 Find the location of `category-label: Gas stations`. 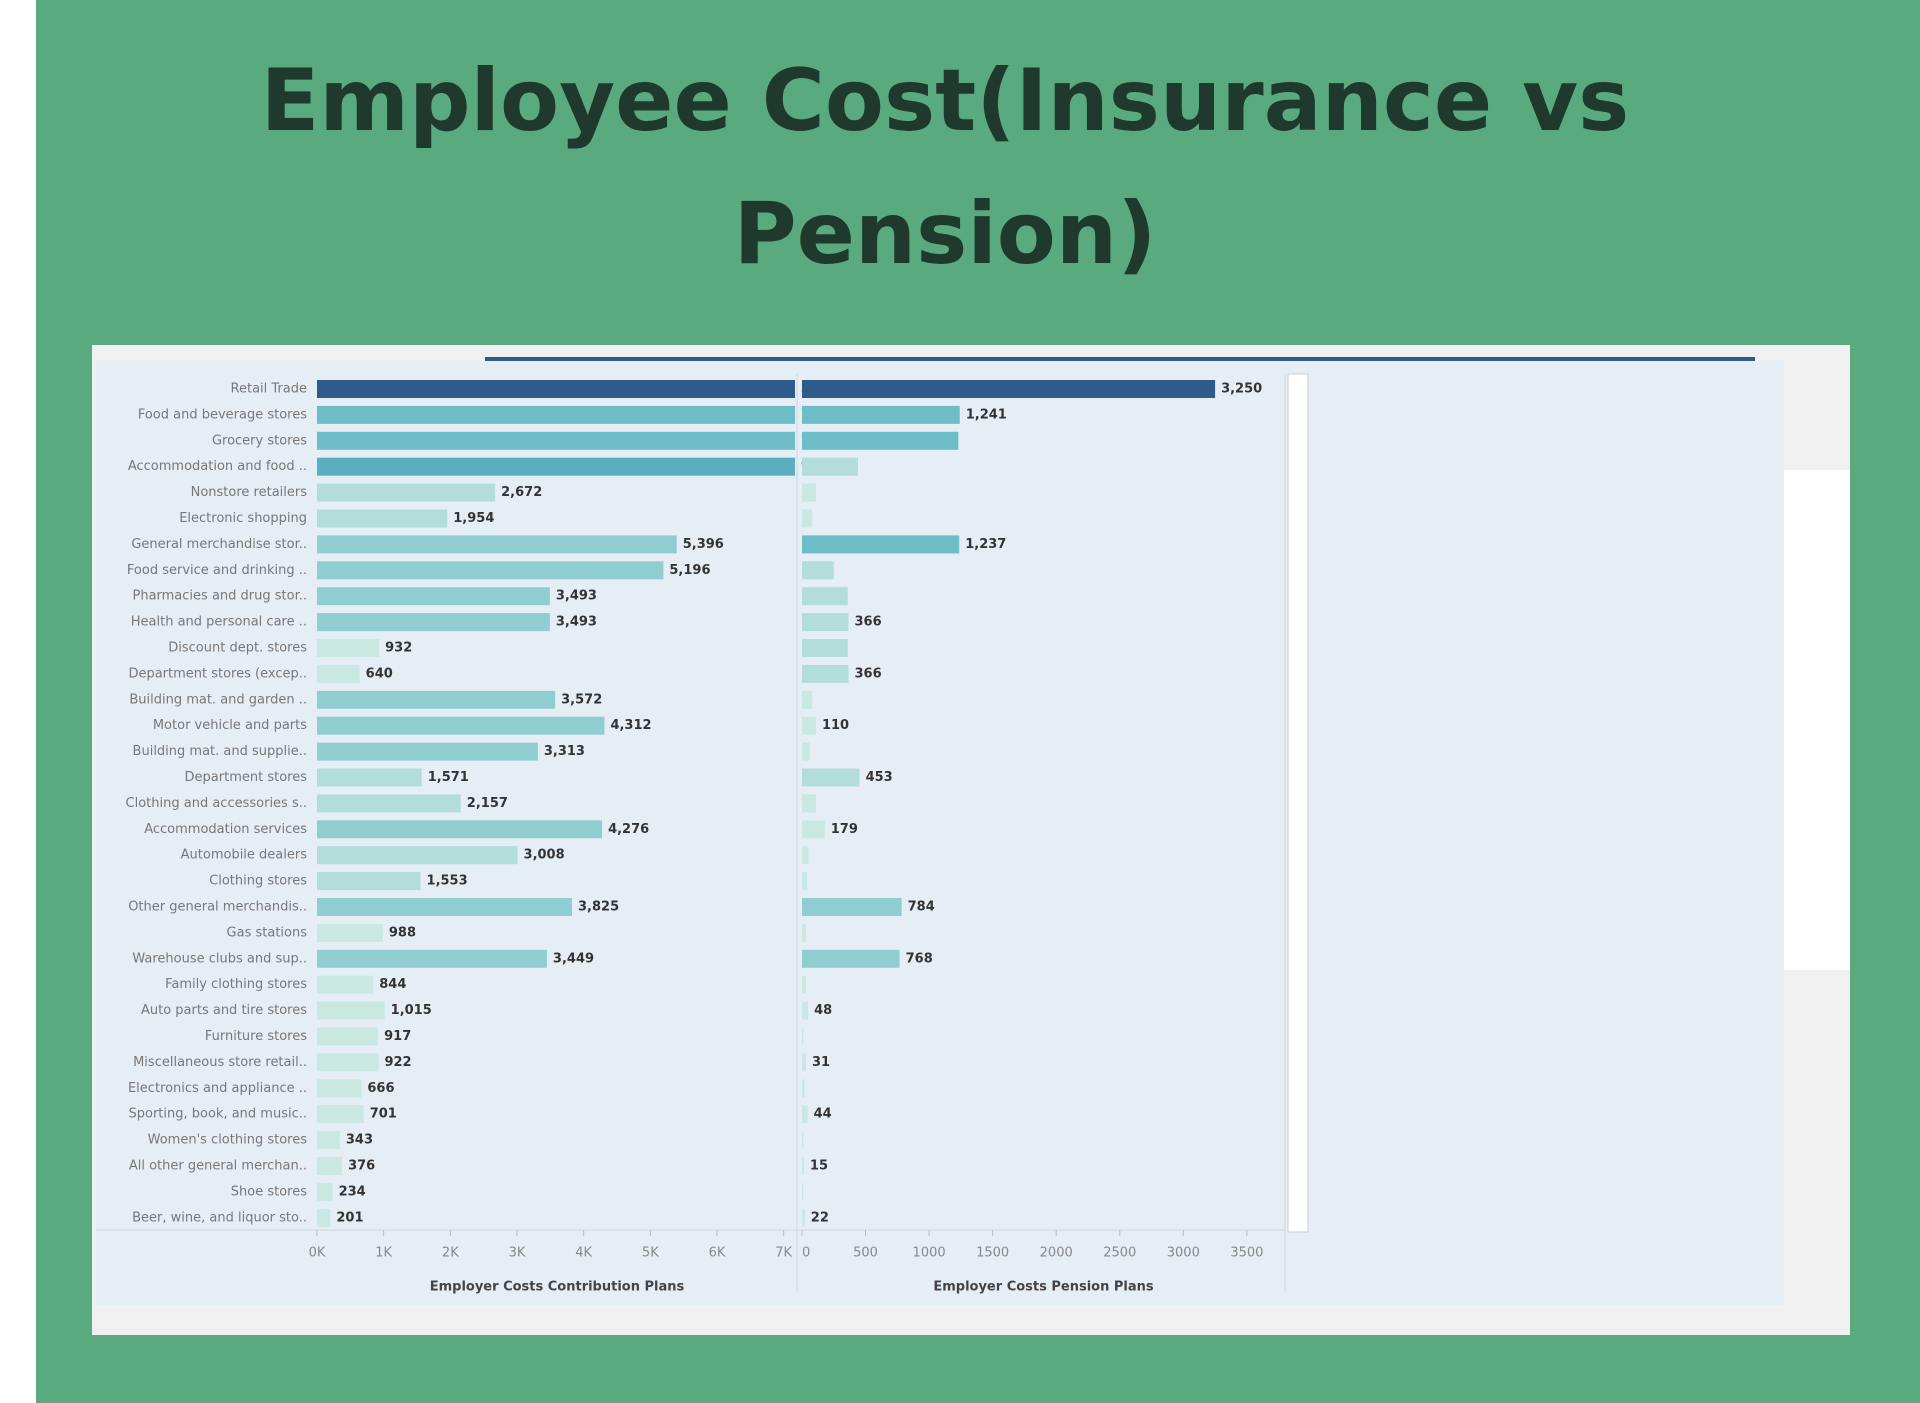

category-label: Gas stations is located at coordinates (267, 932).